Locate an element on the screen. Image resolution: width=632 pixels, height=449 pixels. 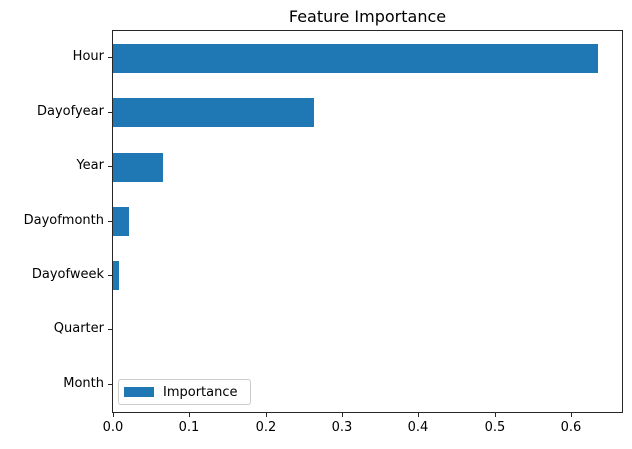
y-tick-label: Dayofyear is located at coordinates (70, 111).